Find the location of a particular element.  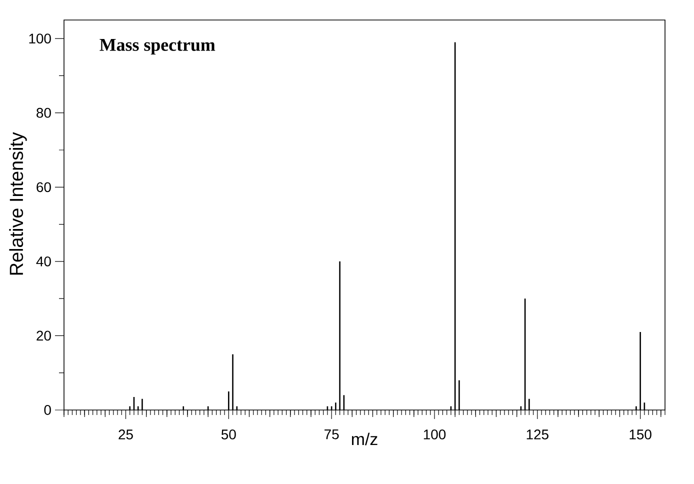

y-tick-label: 20 is located at coordinates (43, 335).